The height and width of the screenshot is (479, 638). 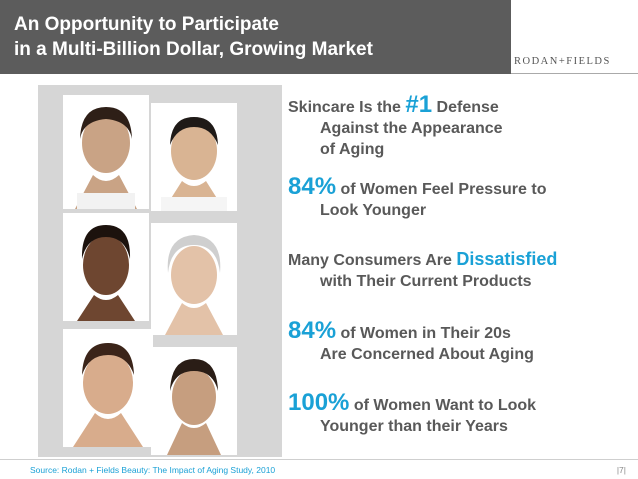 What do you see at coordinates (352, 149) in the screenshot?
I see `fact-1-line-3: of Aging` at bounding box center [352, 149].